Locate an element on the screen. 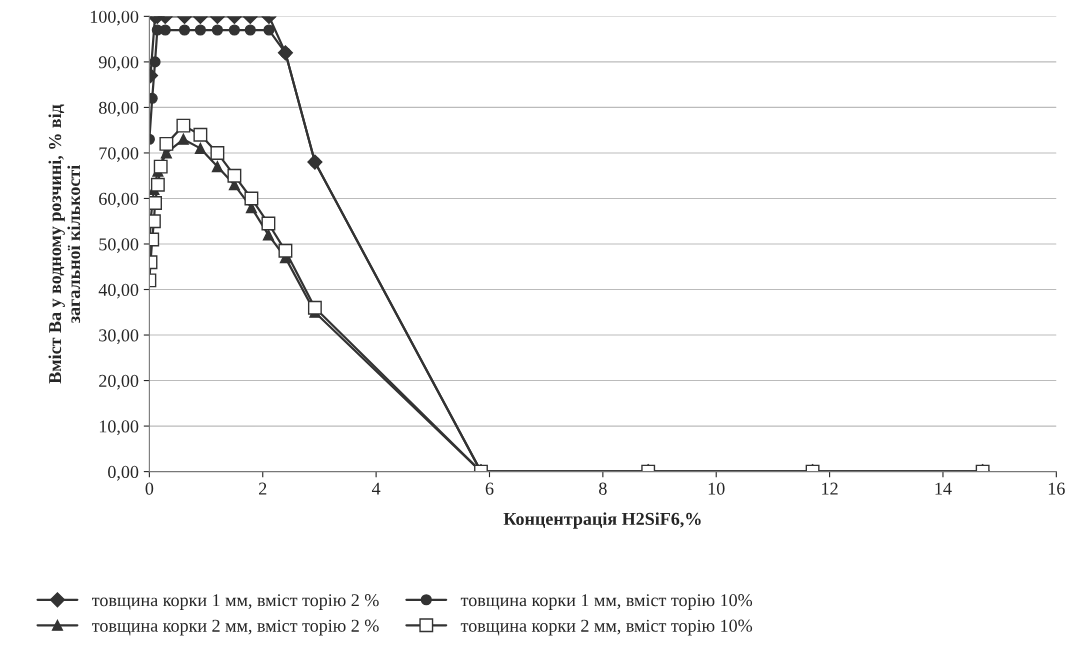 This screenshot has width=1067, height=655. legend-label: товщина корки 2 мм, вміст торію 2 % is located at coordinates (235, 627).